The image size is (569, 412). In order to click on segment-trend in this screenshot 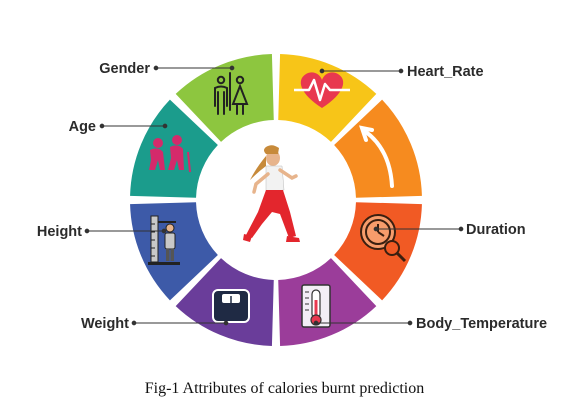, I will do `click(378, 148)`.